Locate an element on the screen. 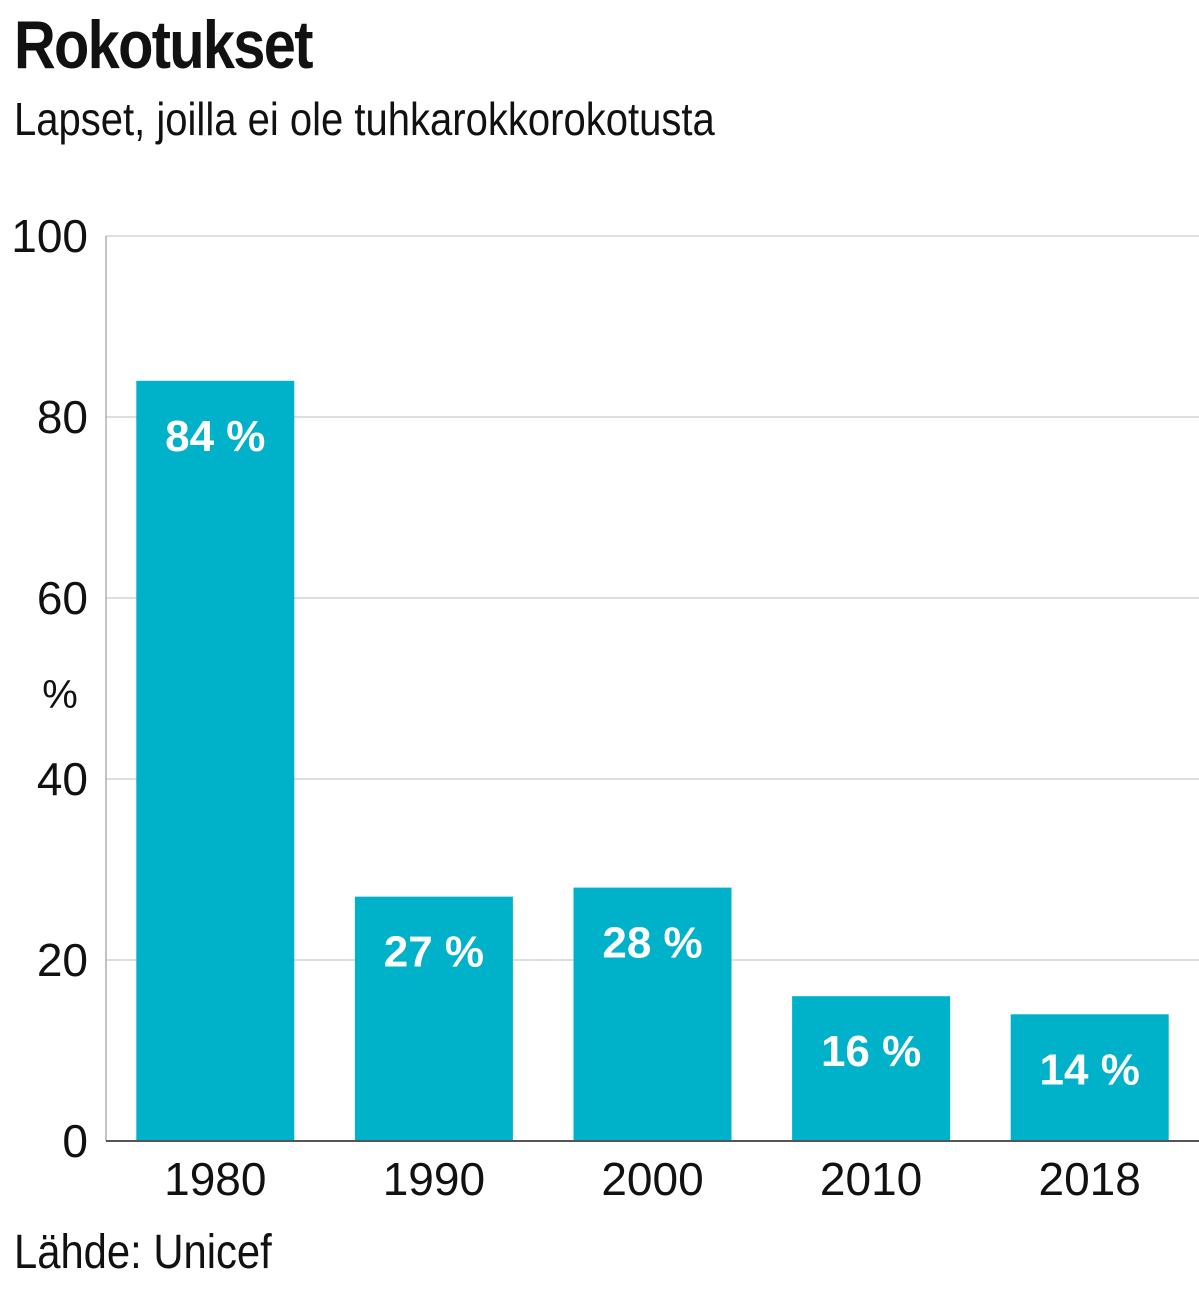  x-tick-label-1990: 1990 is located at coordinates (434, 1179).